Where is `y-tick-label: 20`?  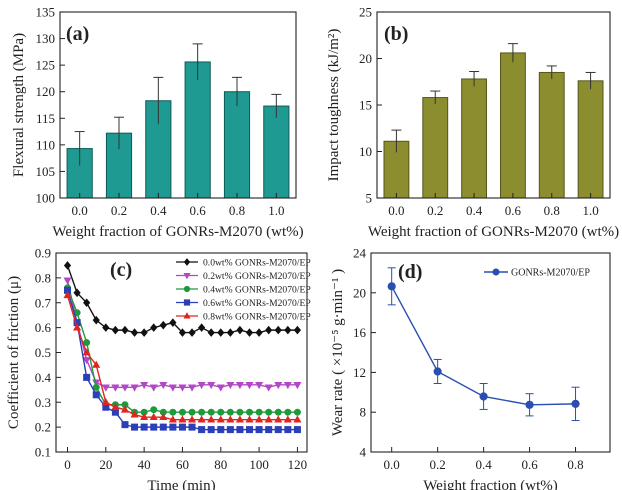
y-tick-label: 20 is located at coordinates (365, 58).